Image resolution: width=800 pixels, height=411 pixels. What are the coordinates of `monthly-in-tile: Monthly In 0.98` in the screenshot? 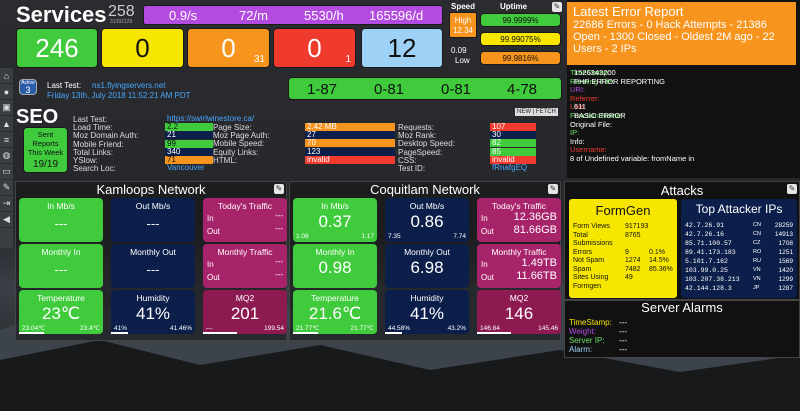 It's located at (335, 266).